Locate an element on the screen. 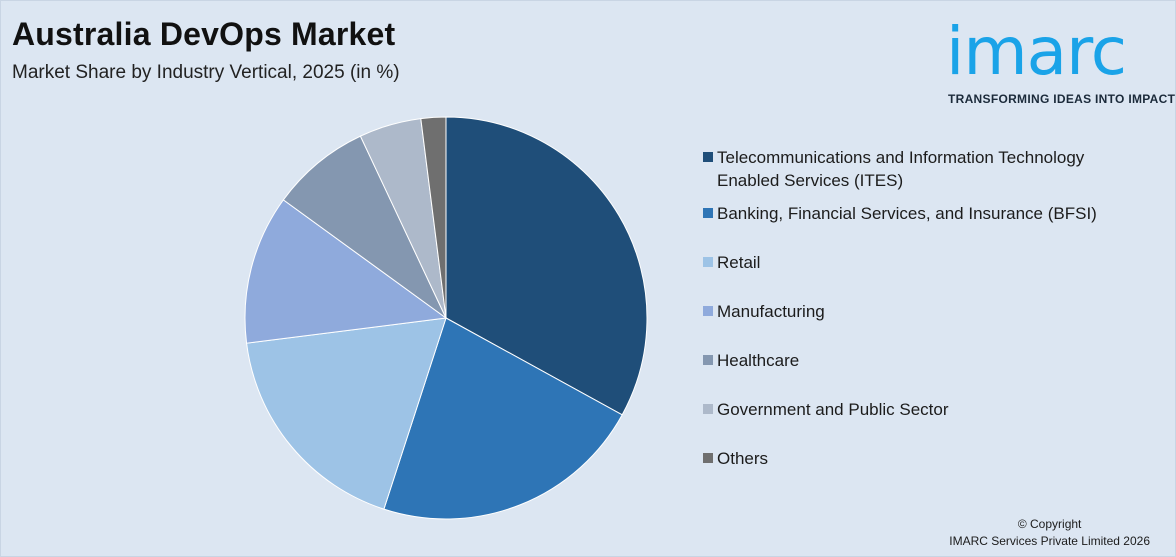  legend-label: Manufacturing is located at coordinates (771, 311).